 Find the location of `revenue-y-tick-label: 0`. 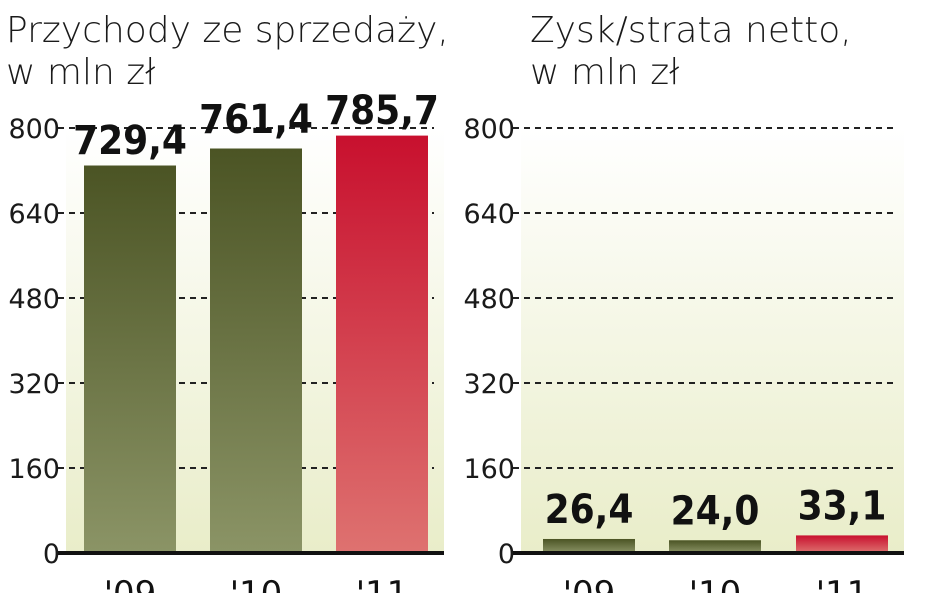

revenue-y-tick-label: 0 is located at coordinates (51, 554).